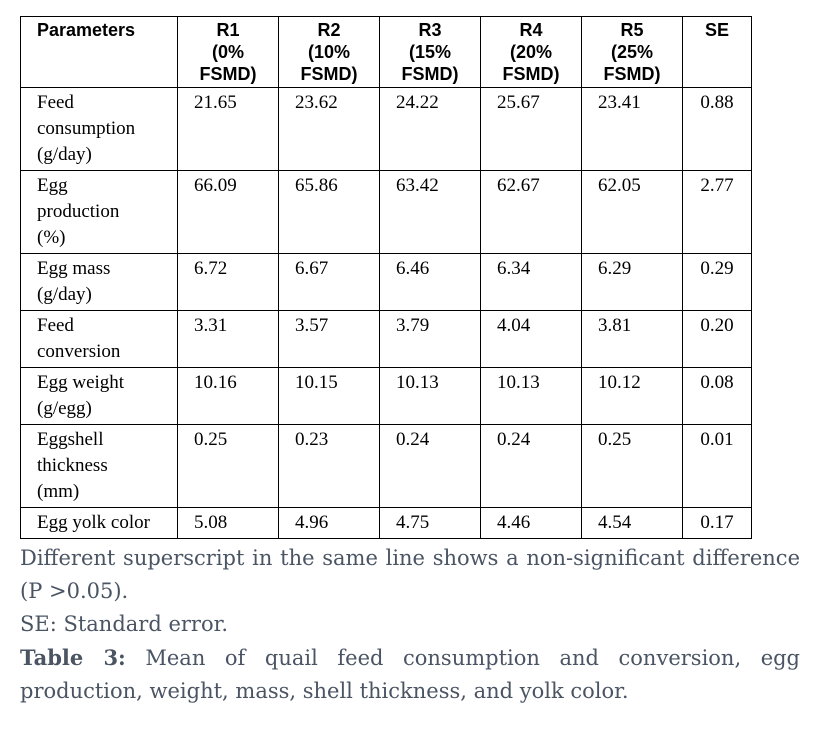 This screenshot has height=730, width=818. What do you see at coordinates (632, 282) in the screenshot?
I see `cell-r5: 6.29` at bounding box center [632, 282].